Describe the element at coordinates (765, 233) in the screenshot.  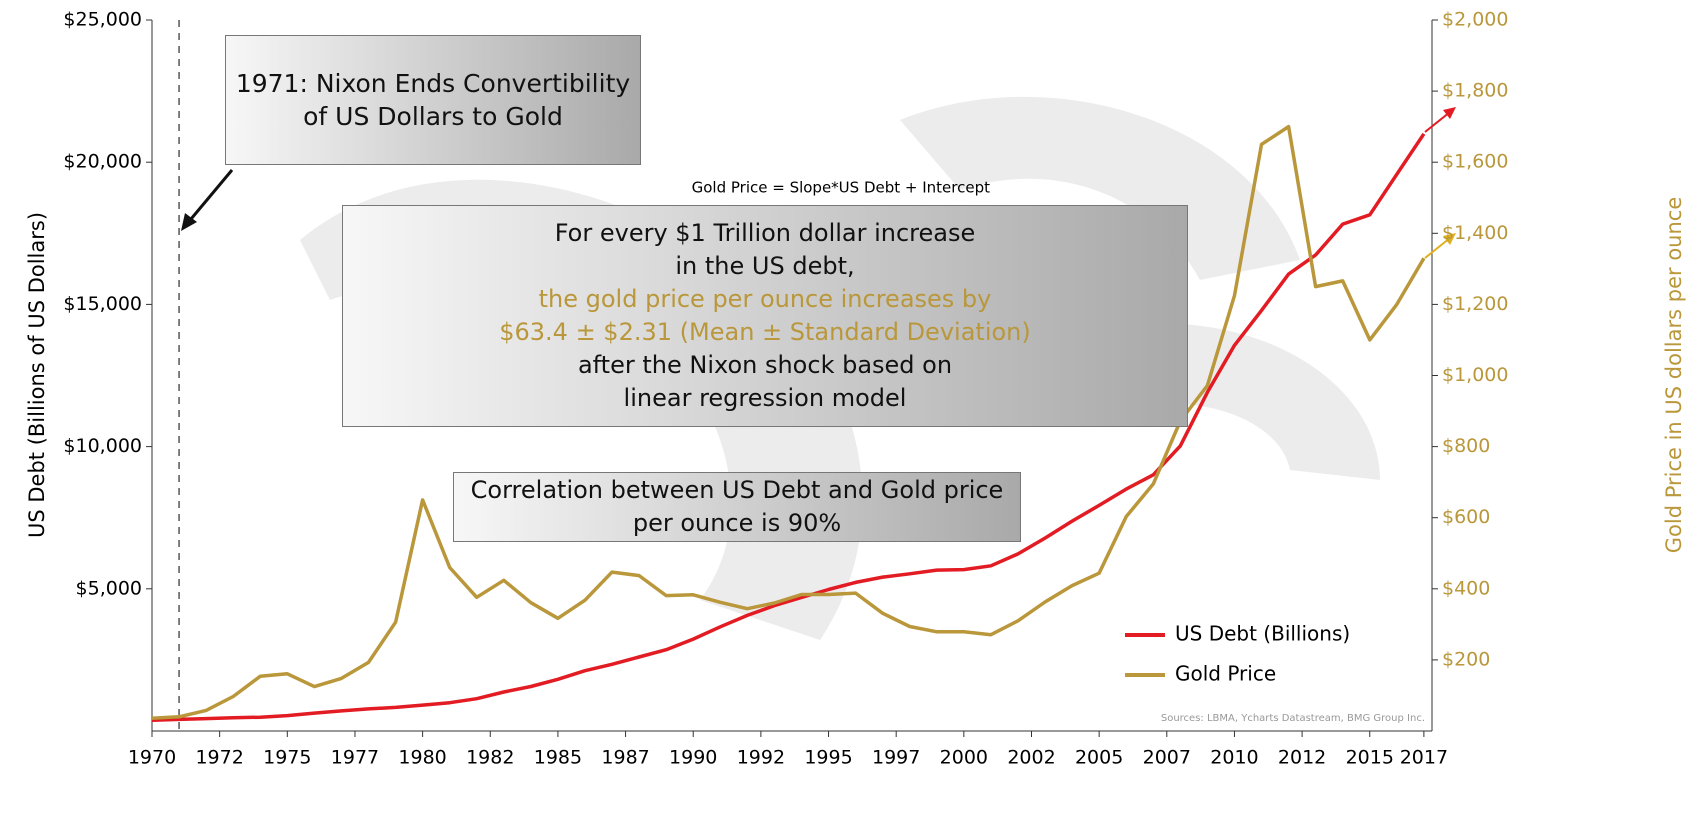
I see `annotation-text: For every $1 Trillion dollar increase` at that location.